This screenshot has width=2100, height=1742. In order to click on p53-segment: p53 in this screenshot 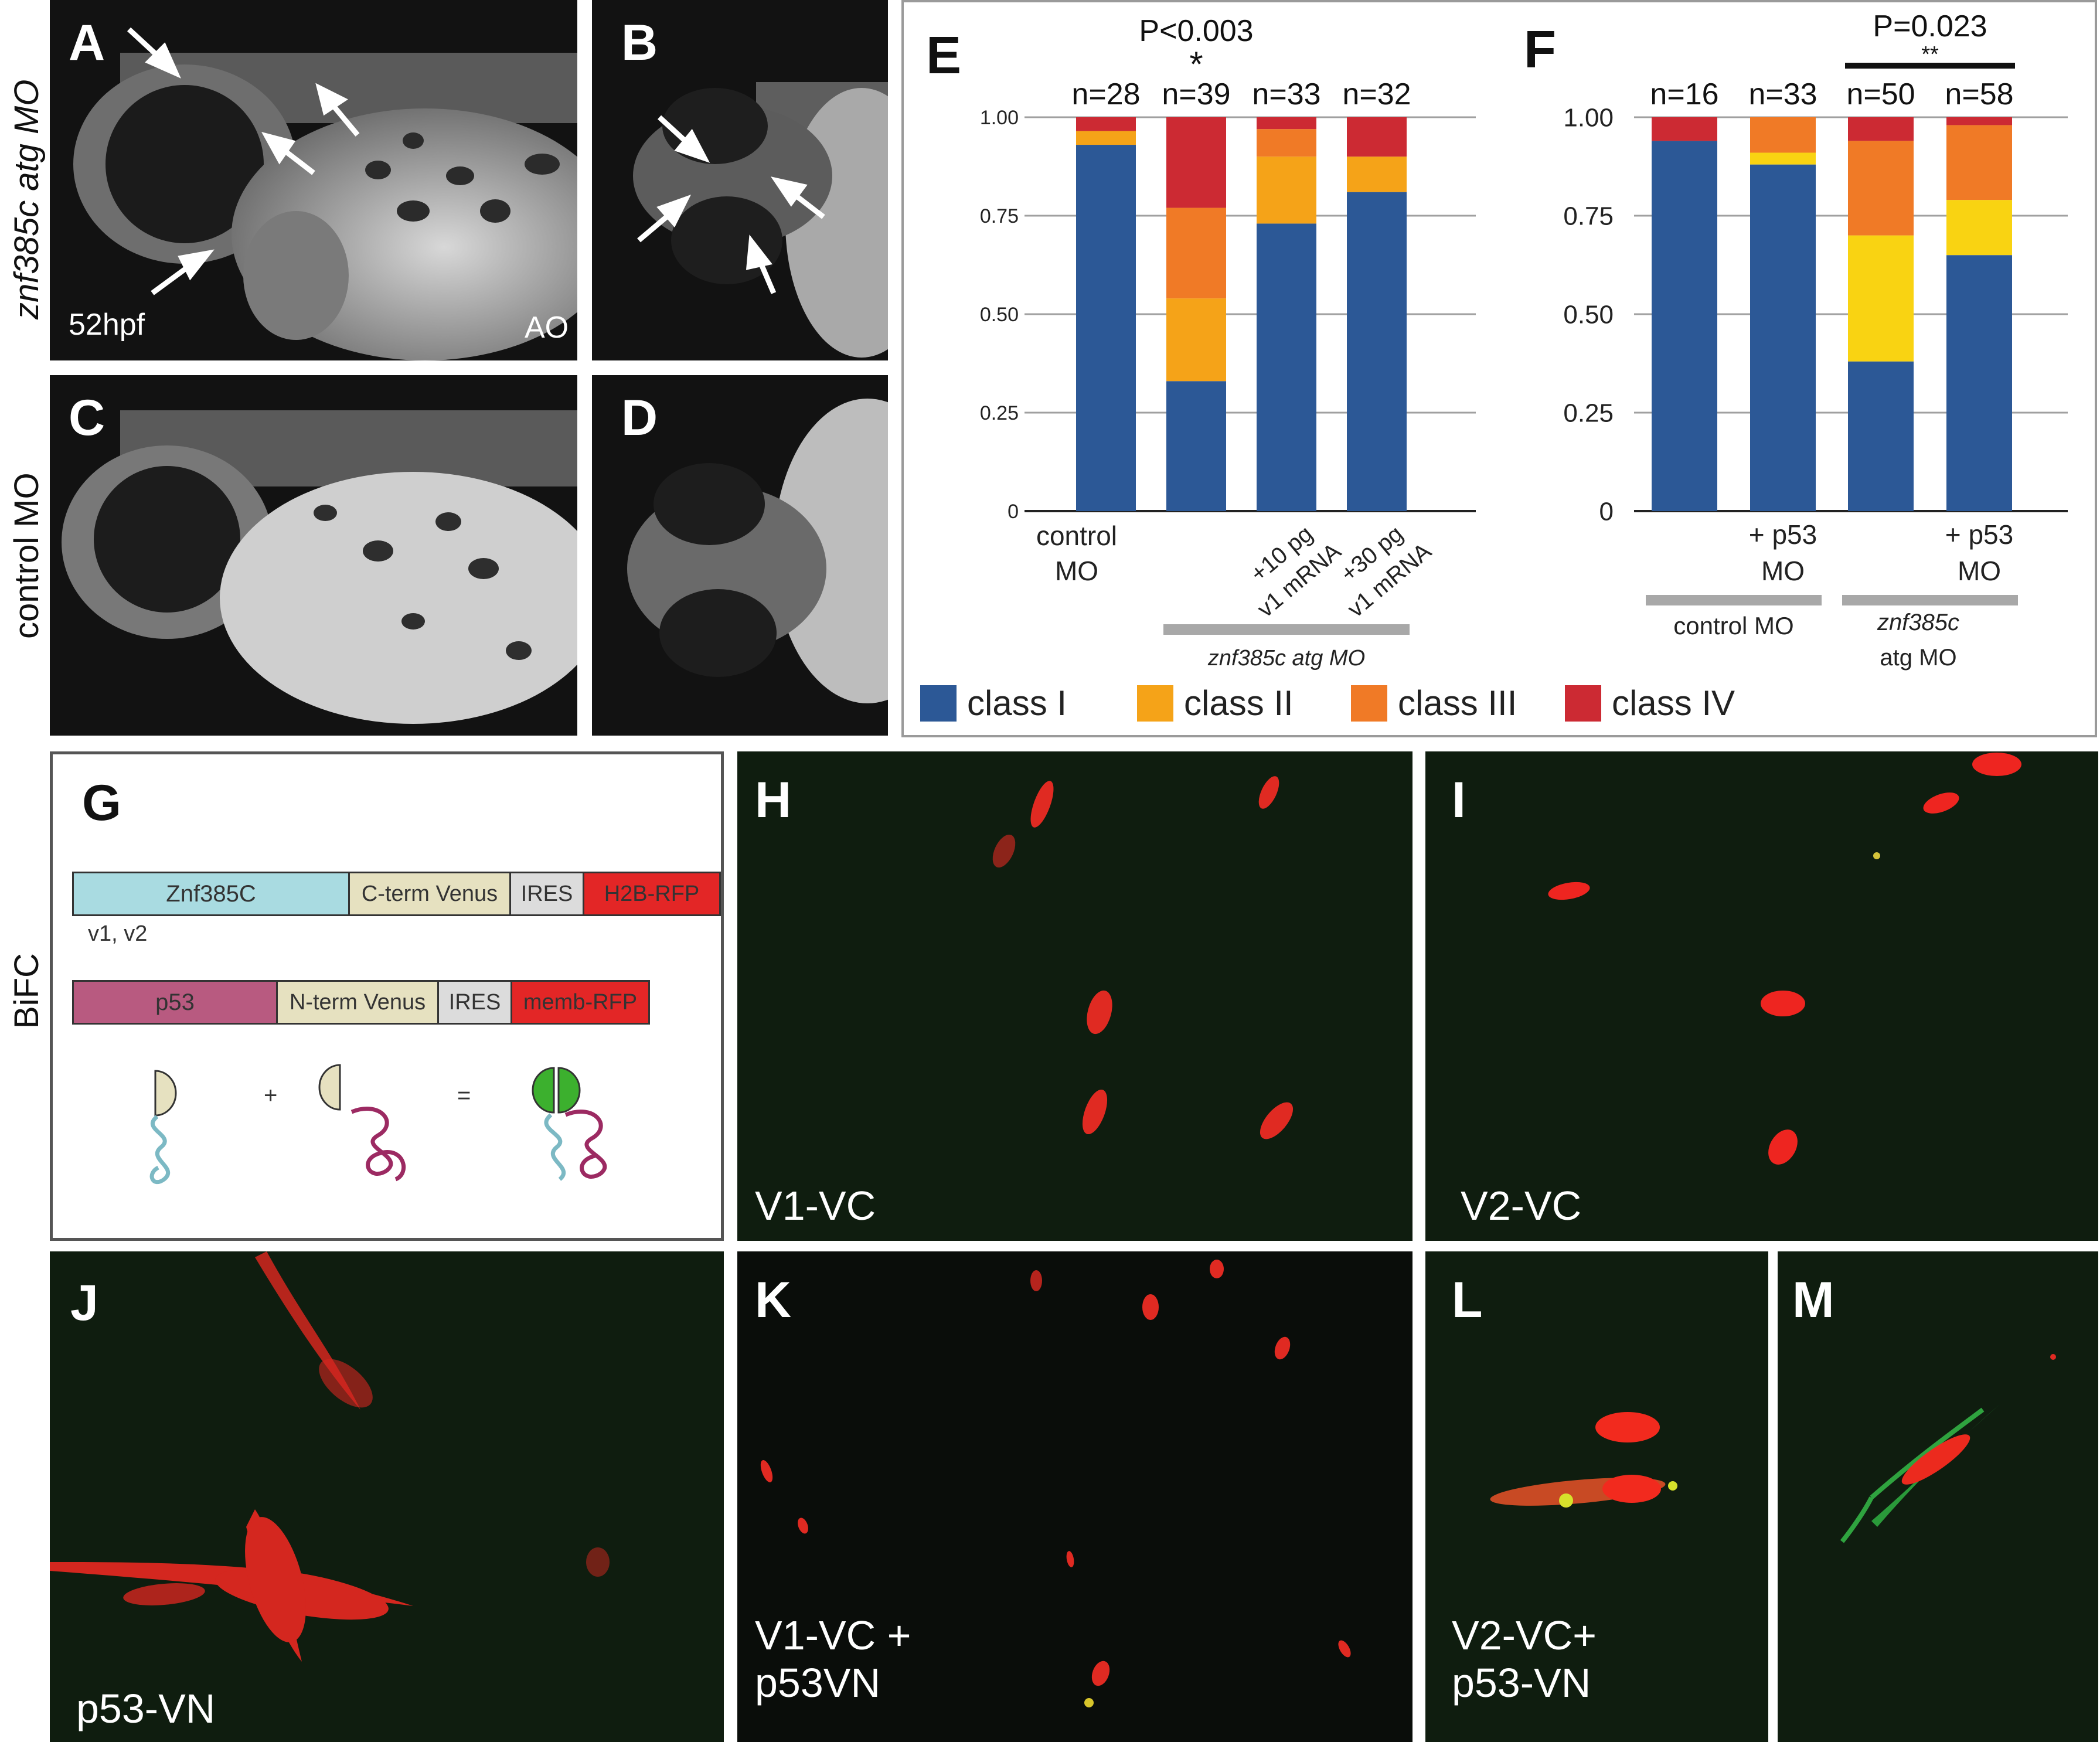, I will do `click(175, 1002)`.